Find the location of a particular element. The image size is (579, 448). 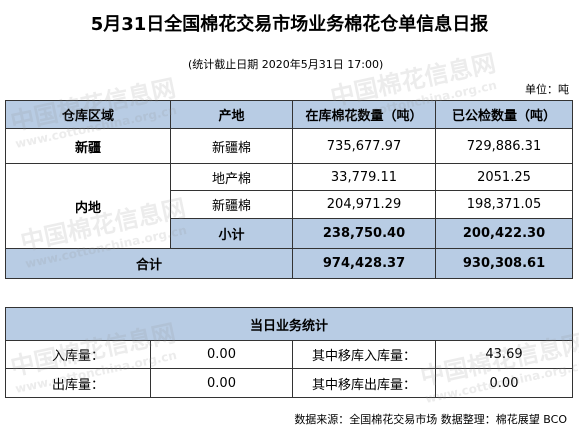

subtitle: (统计截止日期 2020年5月31日 17:00) is located at coordinates (286, 64).